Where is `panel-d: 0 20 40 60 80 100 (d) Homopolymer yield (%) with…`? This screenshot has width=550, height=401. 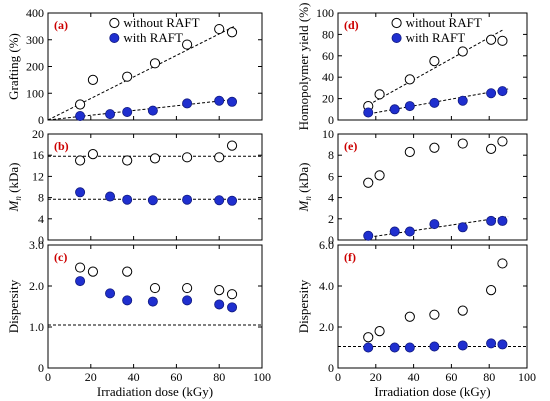
panel-d: 0 20 40 60 80 100 (d) Homopolymer yield (%) with… is located at coordinates (412, 66).